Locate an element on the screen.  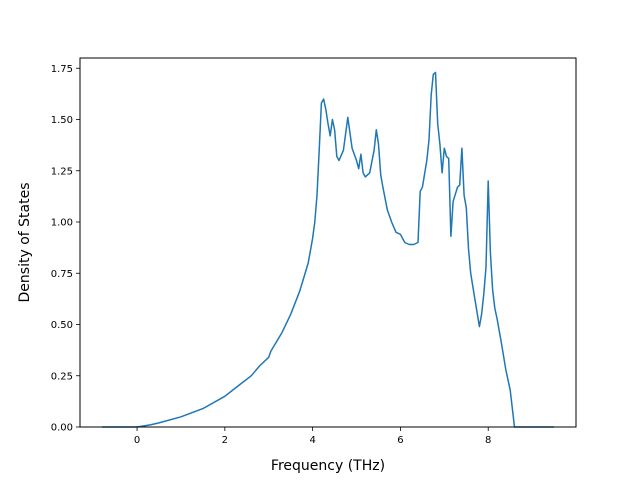
x-tick-label: 2 is located at coordinates (225, 440).